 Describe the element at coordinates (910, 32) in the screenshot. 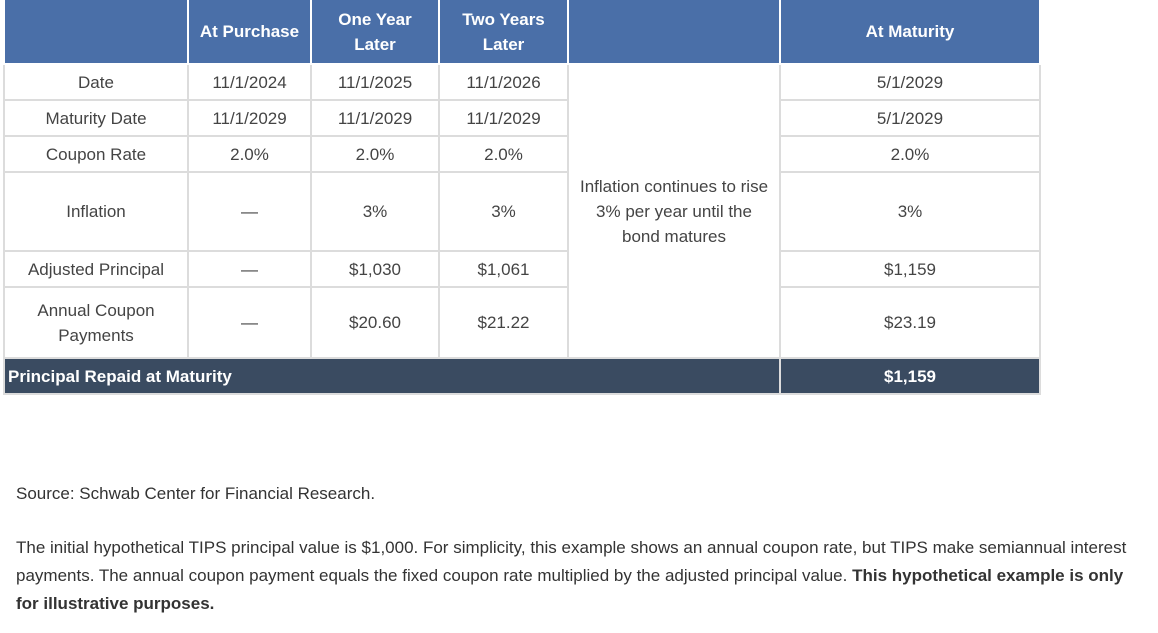

I see `header-cell: At Maturity` at that location.